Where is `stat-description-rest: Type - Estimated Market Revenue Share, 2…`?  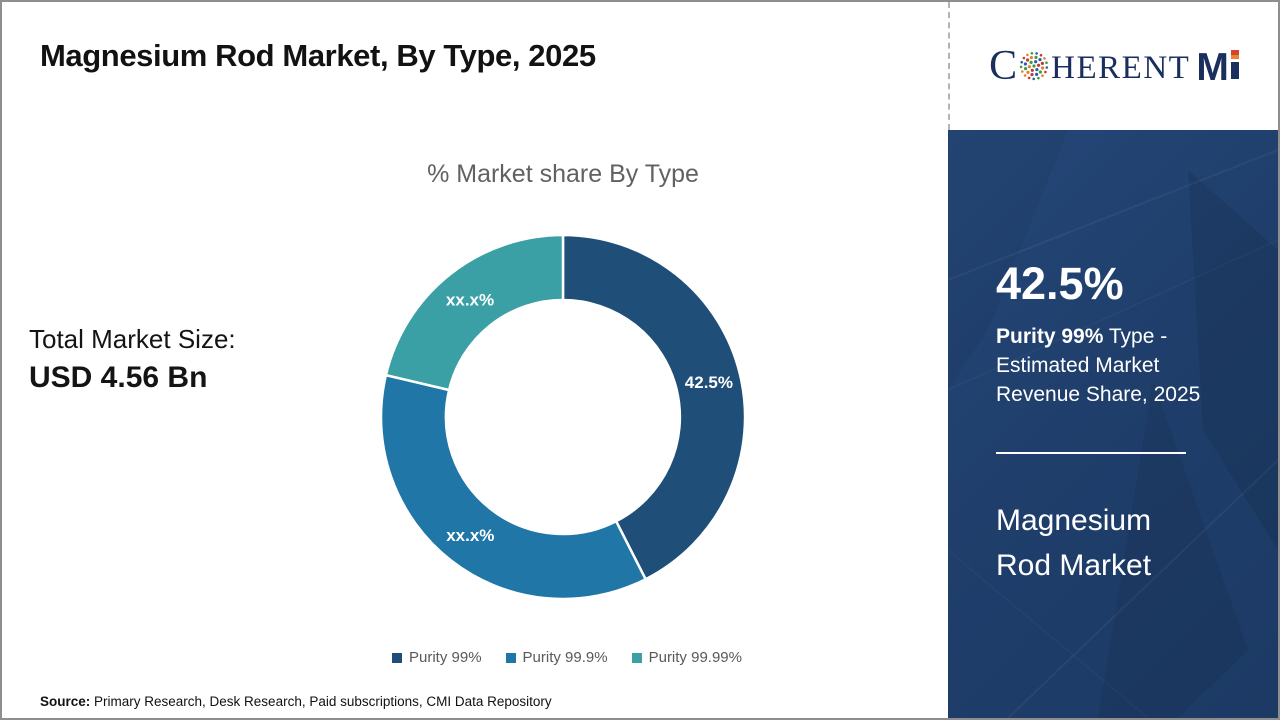
stat-description-rest: Type - Estimated Market Revenue Share, 2… is located at coordinates (1098, 365).